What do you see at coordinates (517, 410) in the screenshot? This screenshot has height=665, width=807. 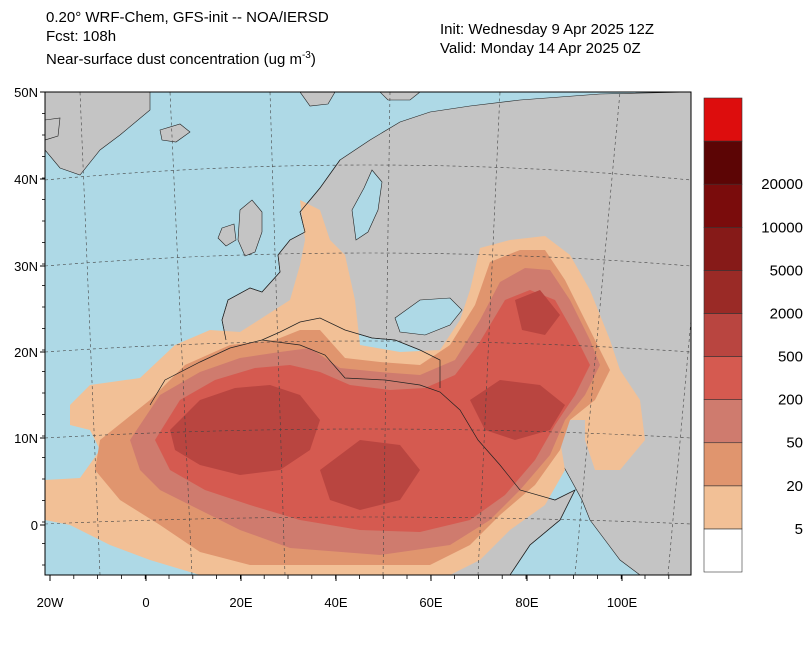 I see `dust-contour-500-arabia` at bounding box center [517, 410].